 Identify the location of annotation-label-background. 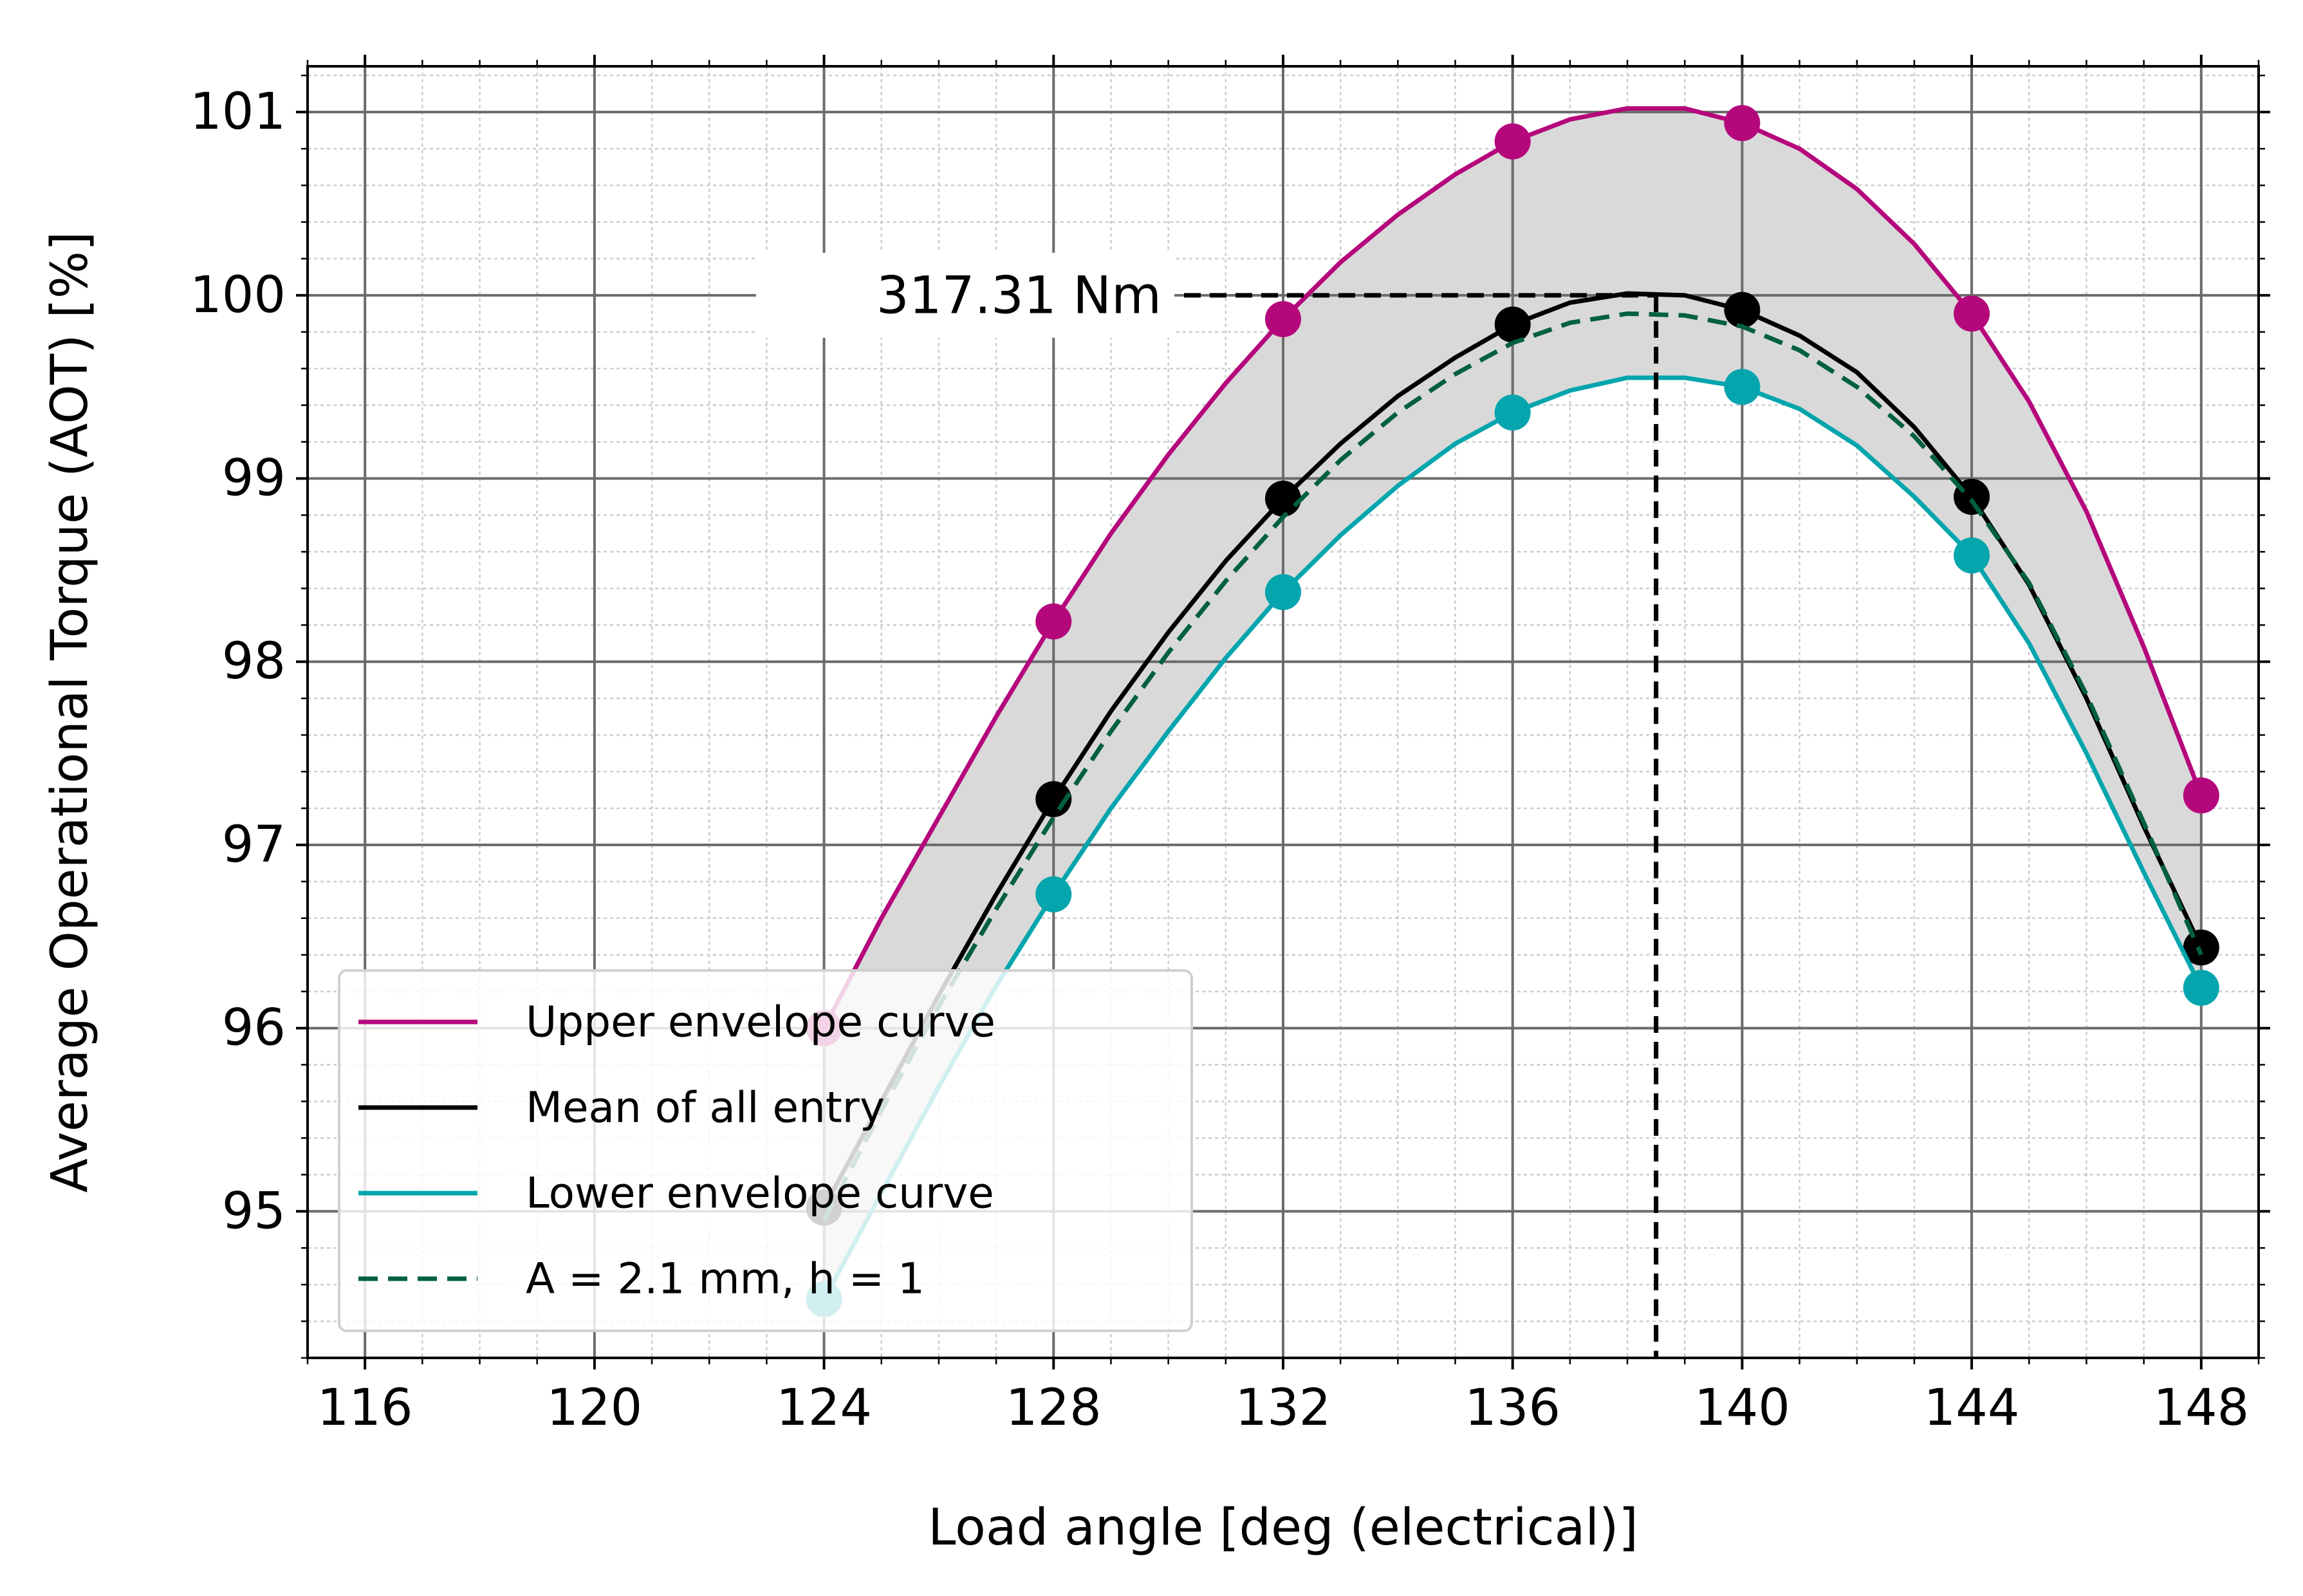
(965, 295).